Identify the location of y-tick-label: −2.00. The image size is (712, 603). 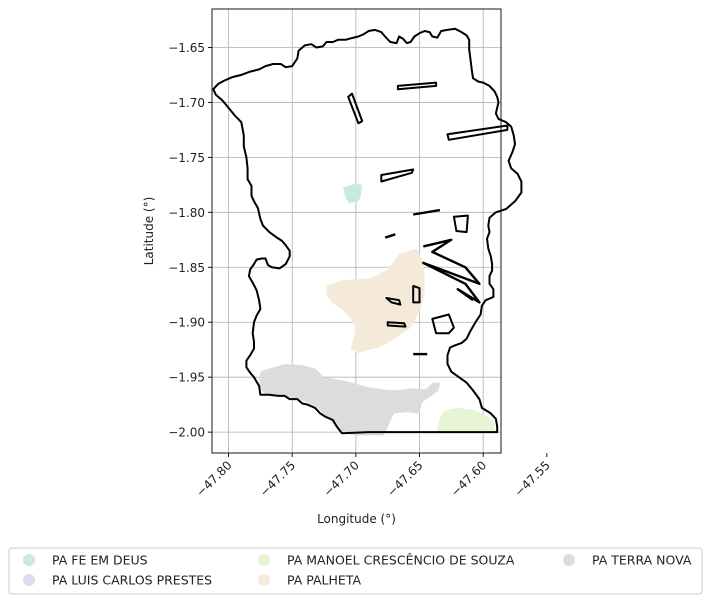
(186, 433).